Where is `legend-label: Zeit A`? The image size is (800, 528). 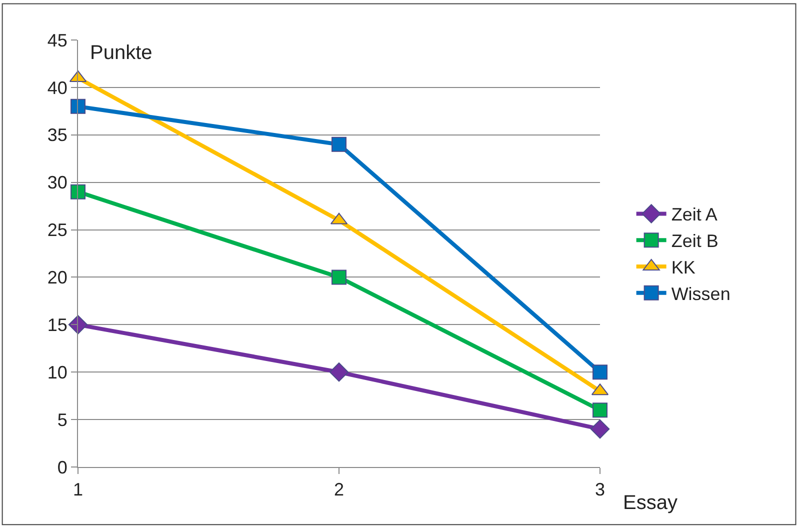 legend-label: Zeit A is located at coordinates (694, 214).